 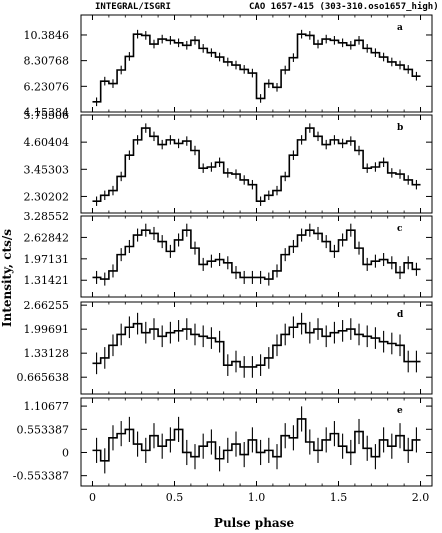 I want to click on source-label: CAO 1657-415 (303-310.oso1657_high), so click(x=344, y=6).